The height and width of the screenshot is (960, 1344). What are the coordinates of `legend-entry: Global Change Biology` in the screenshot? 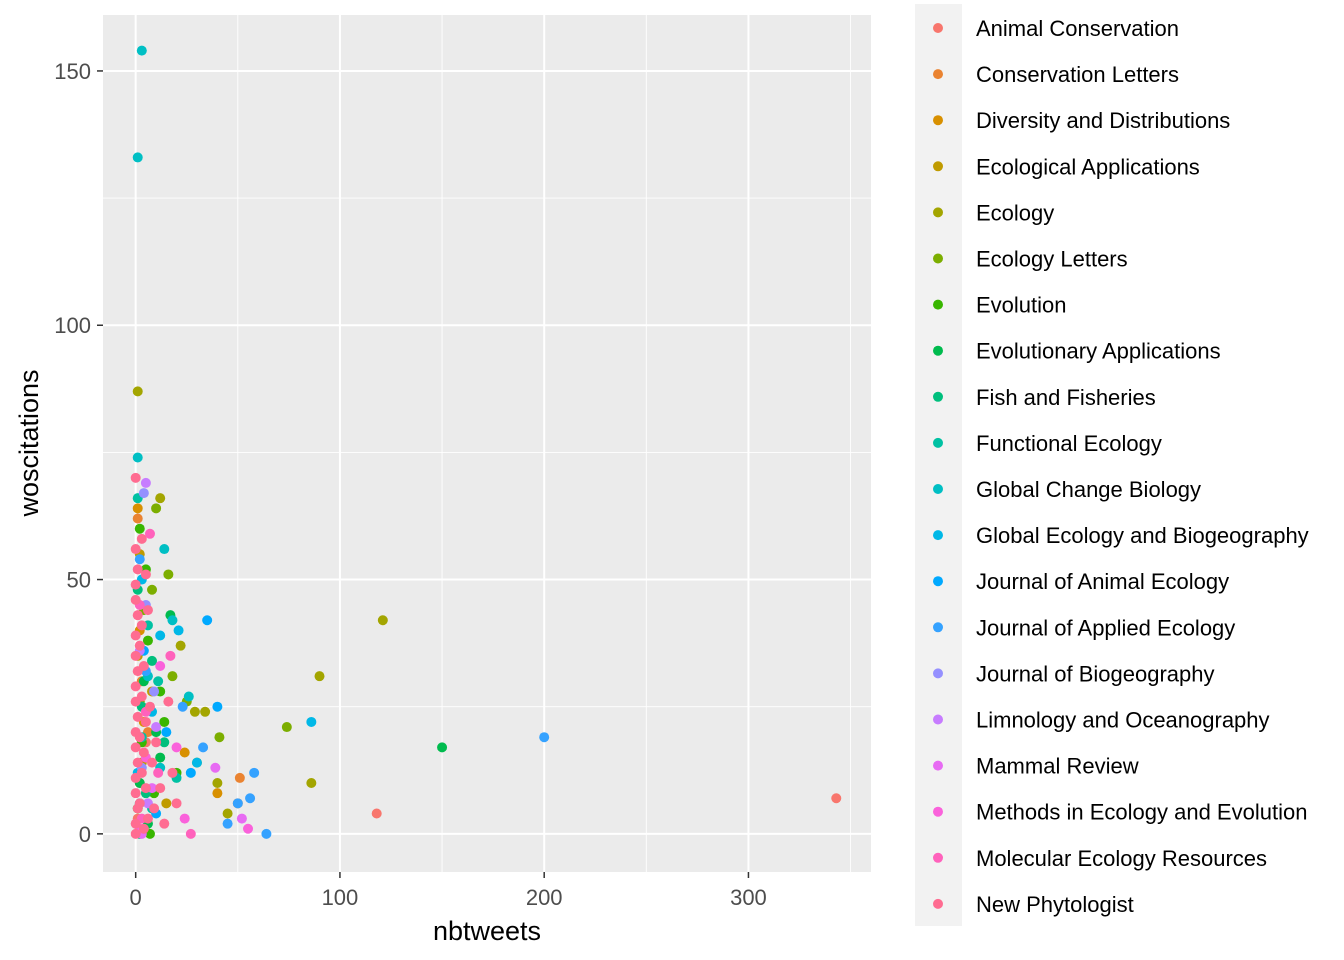 It's located at (1067, 489).